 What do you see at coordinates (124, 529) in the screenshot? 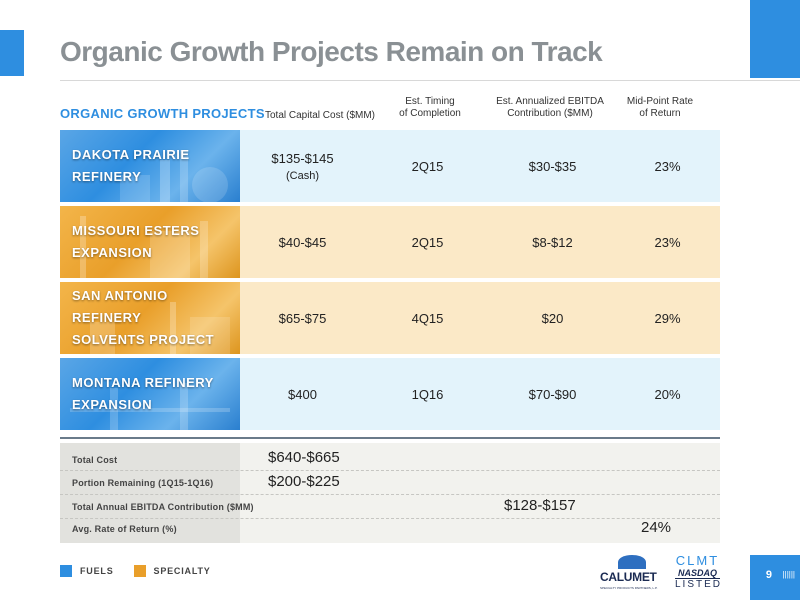
I see `summary-label: Avg. Rate of Return (%)` at bounding box center [124, 529].